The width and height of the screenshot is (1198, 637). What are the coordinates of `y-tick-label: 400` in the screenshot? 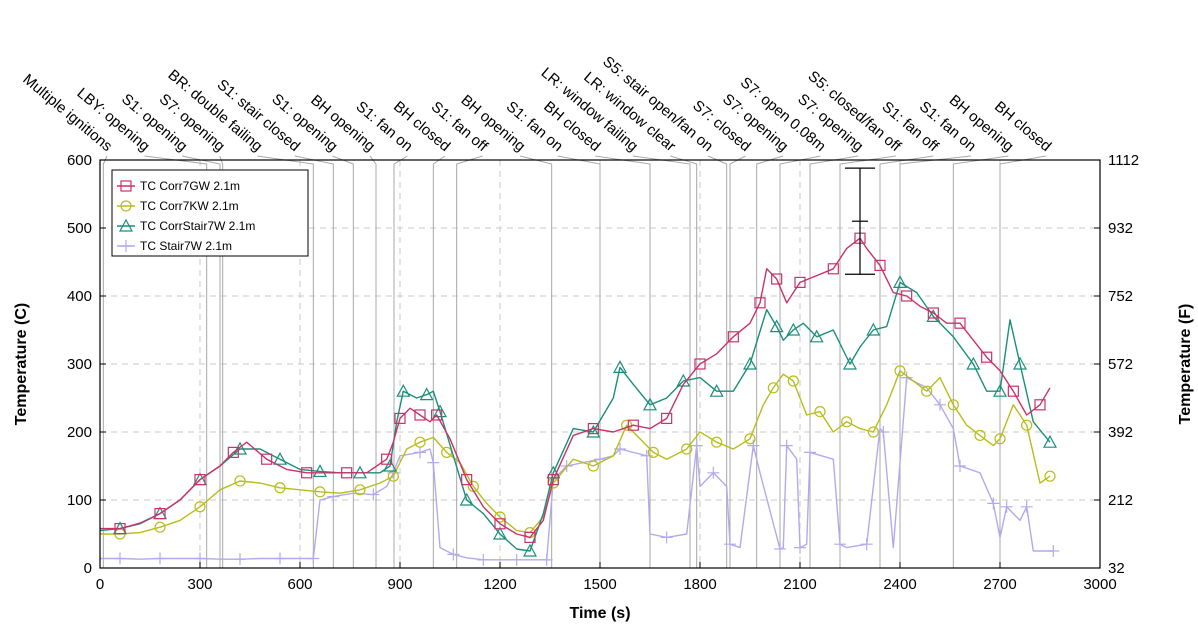 It's located at (79, 296).